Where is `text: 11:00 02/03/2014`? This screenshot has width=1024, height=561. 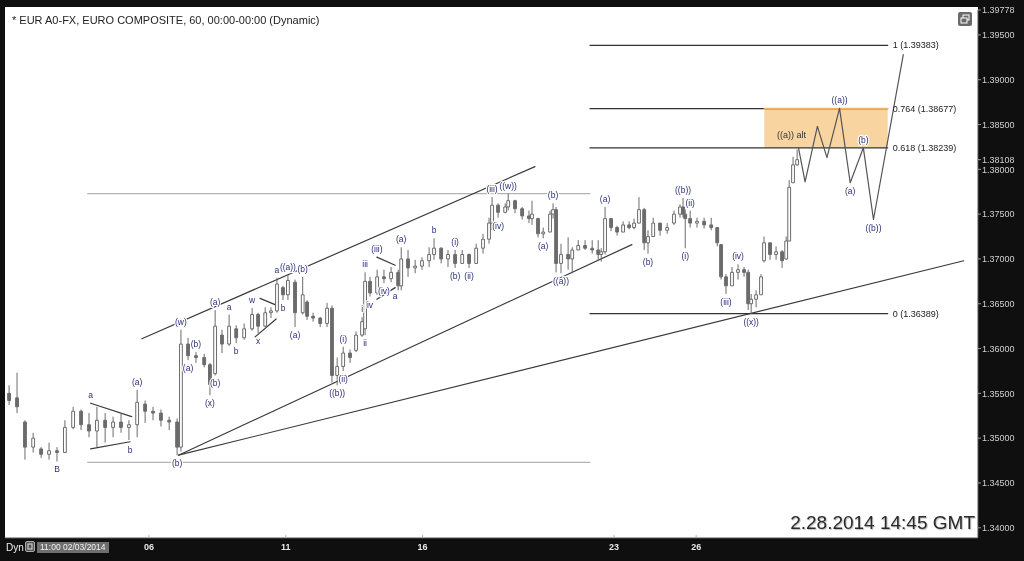
text: 11:00 02/03/2014 is located at coordinates (73, 547).